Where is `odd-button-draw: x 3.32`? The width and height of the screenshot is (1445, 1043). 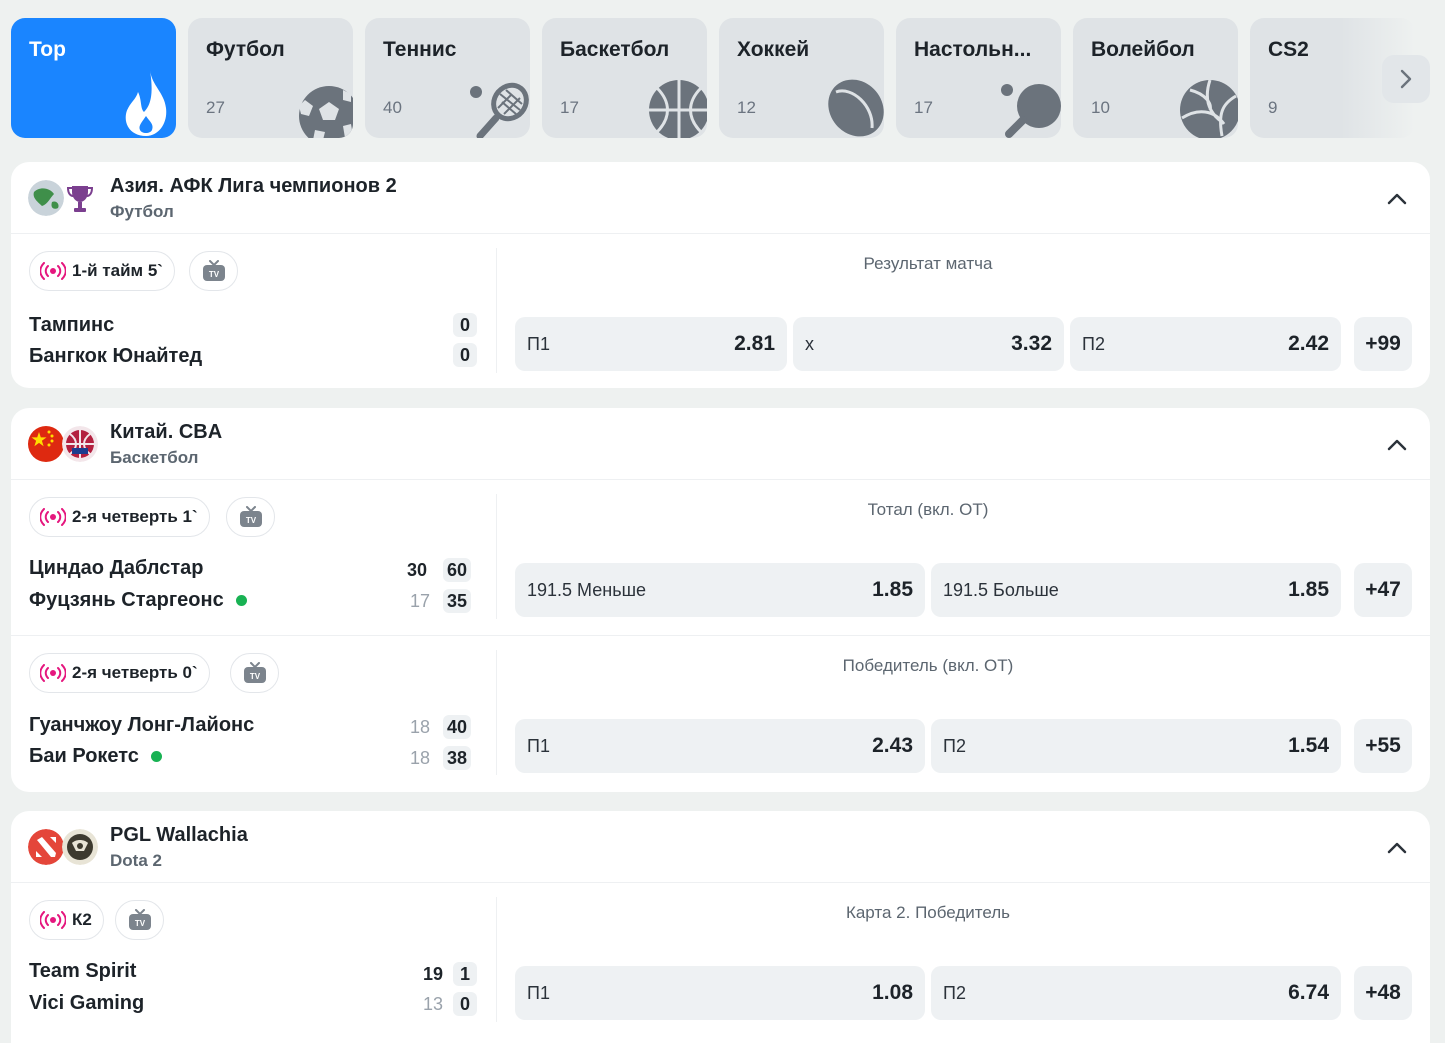 odd-button-draw: x 3.32 is located at coordinates (928, 344).